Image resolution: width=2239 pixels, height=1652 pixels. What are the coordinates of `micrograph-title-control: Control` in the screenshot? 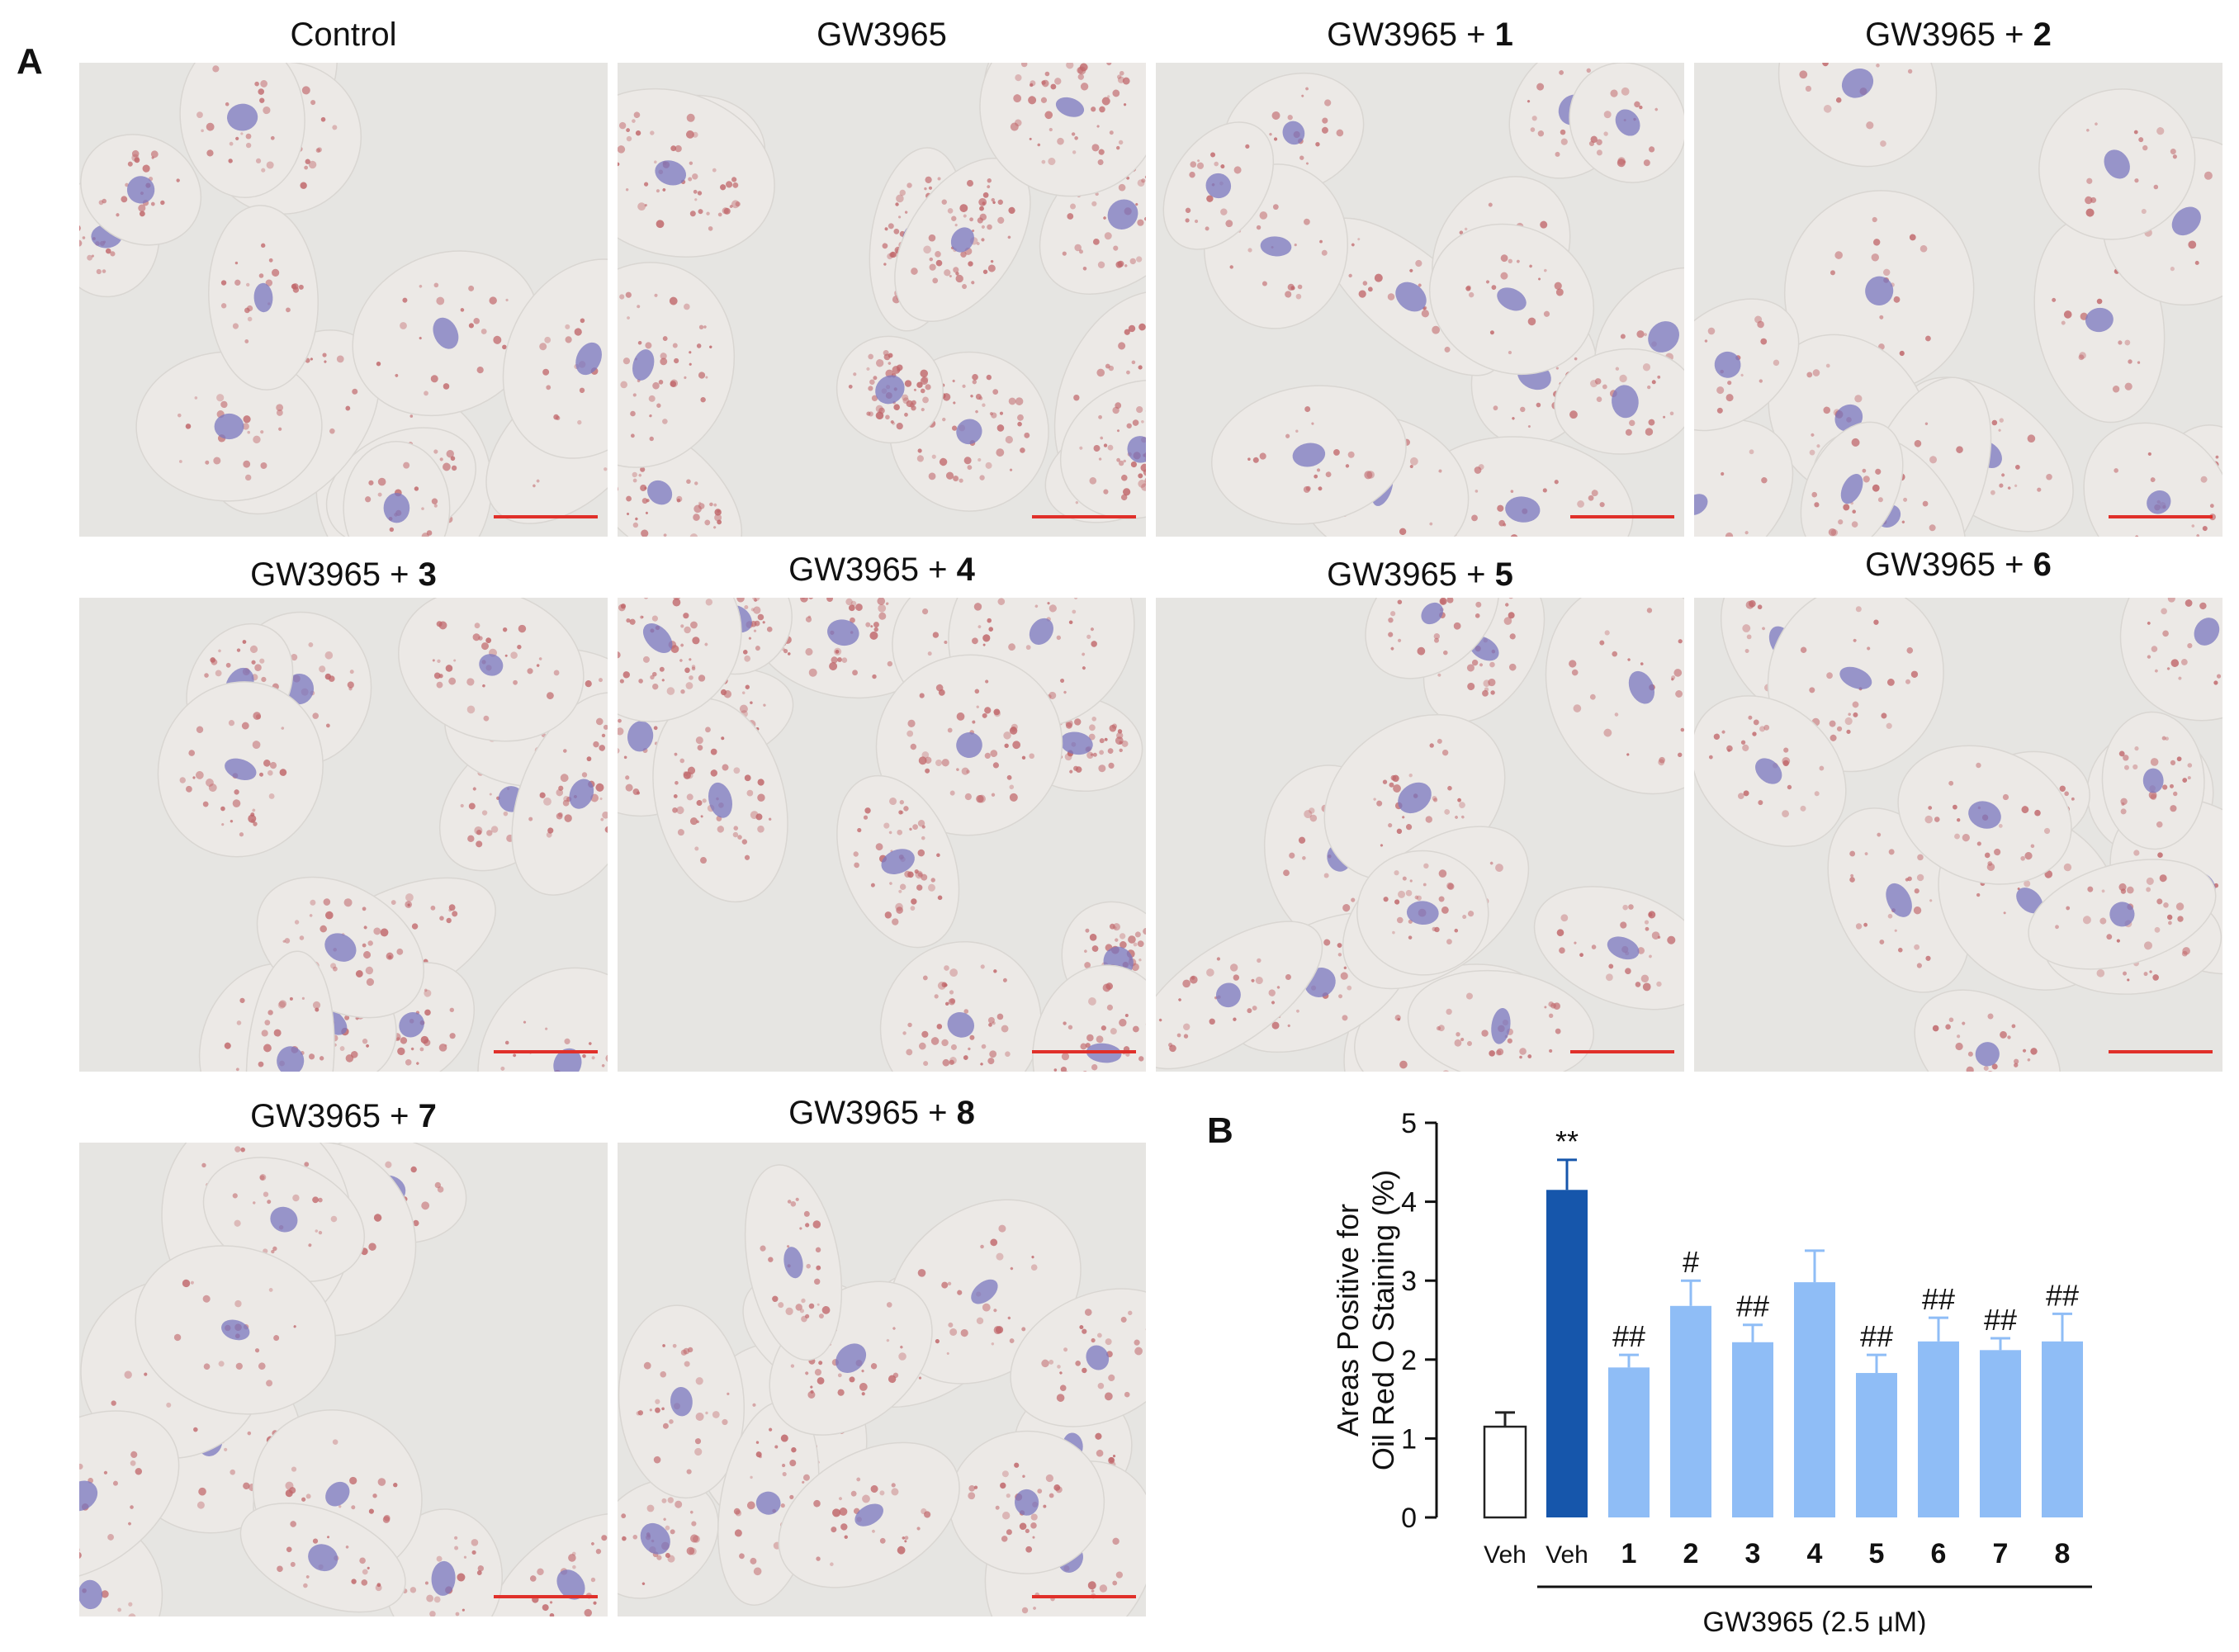 It's located at (343, 35).